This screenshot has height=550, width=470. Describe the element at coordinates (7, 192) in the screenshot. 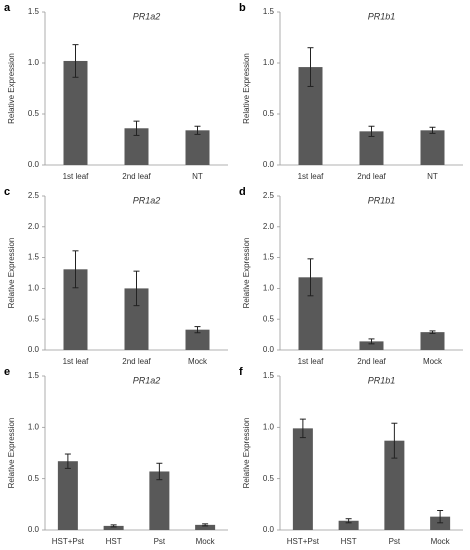

I see `panel-letter: c` at that location.